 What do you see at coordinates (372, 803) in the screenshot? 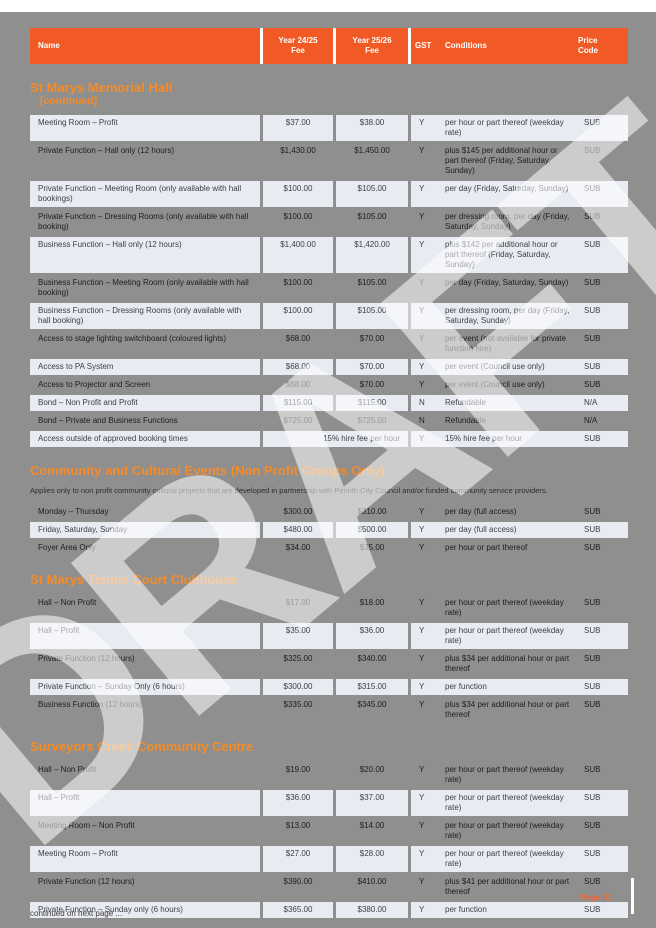
I see `cell-fee-25-26: $37.00` at bounding box center [372, 803].